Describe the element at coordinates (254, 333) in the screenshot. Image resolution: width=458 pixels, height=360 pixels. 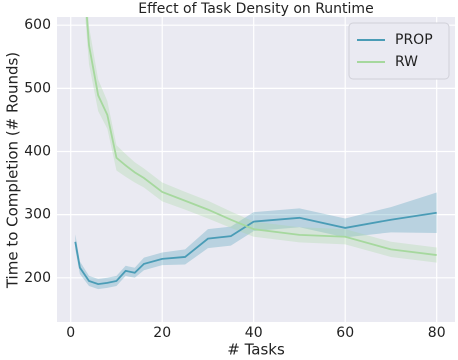
I see `x-tick-label: 40` at that location.